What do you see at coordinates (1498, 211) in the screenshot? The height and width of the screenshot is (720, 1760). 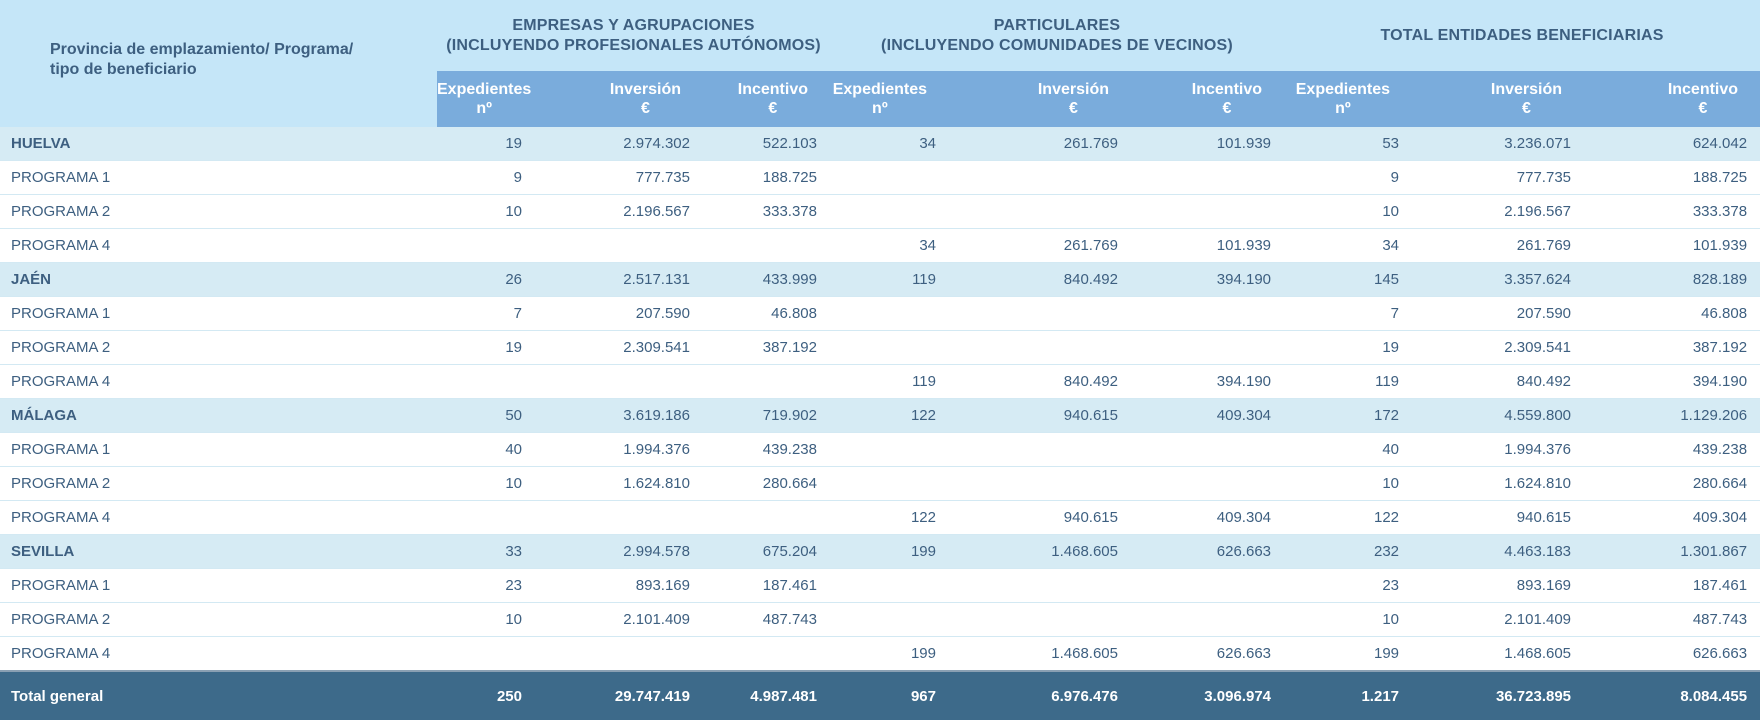 I see `cell-value: 2.196.567` at bounding box center [1498, 211].